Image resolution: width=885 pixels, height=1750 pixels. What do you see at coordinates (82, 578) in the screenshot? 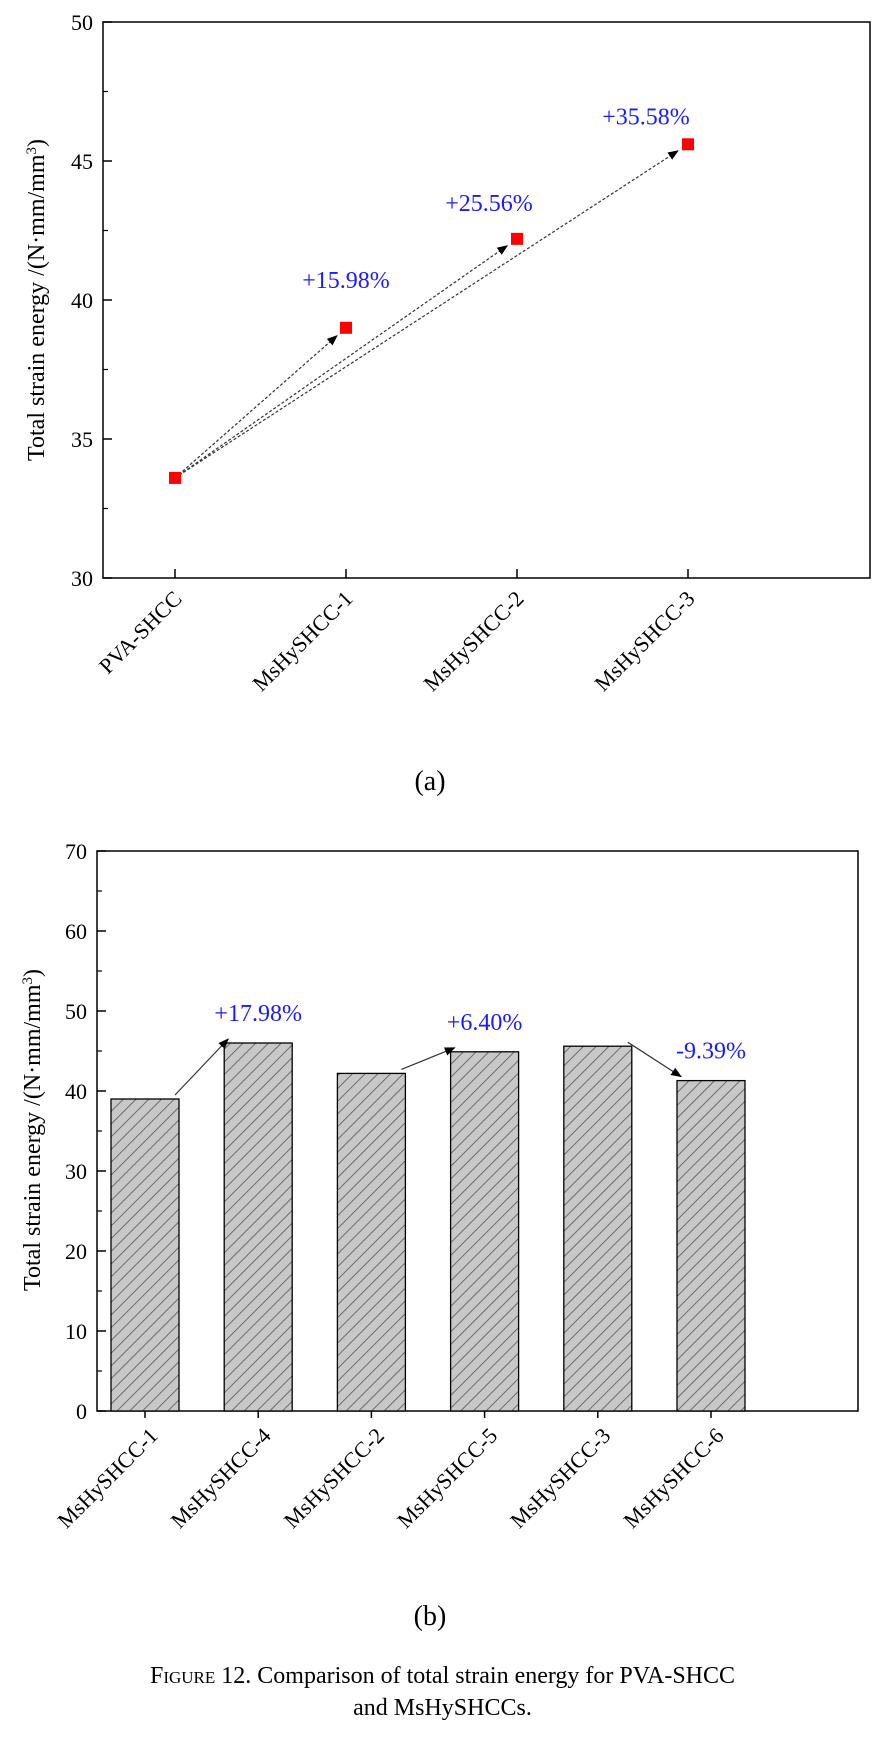
I see `panel-a-y-tick-label: 30` at bounding box center [82, 578].